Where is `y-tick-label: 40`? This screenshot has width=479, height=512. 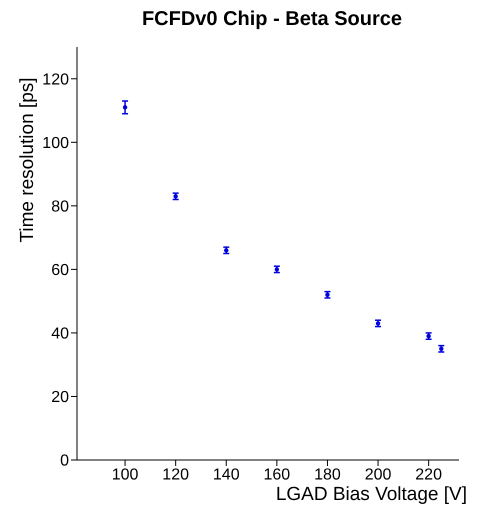 y-tick-label: 40 is located at coordinates (60, 334).